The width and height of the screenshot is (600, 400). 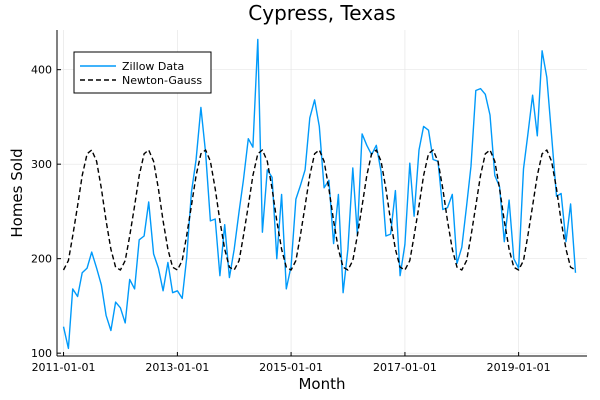 I want to click on x-tick-label: 2011-01-01, so click(x=64, y=367).